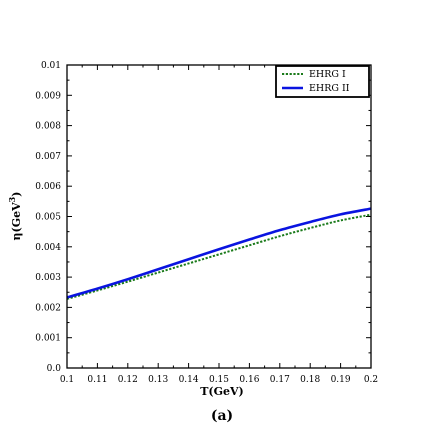  I want to click on legend-label-ehrg-i: EHRG I, so click(327, 74).